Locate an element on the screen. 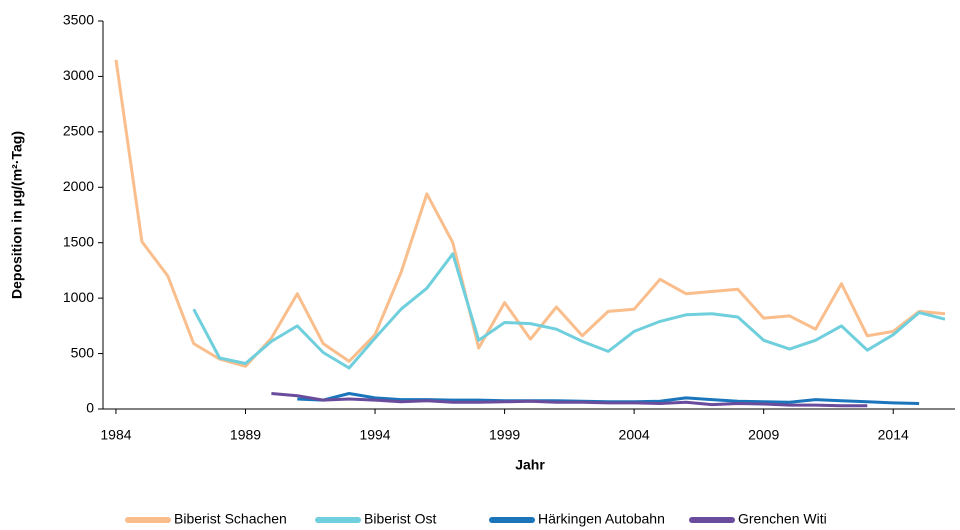 This screenshot has width=960, height=530. y-tick-label: 3000 is located at coordinates (78, 75).